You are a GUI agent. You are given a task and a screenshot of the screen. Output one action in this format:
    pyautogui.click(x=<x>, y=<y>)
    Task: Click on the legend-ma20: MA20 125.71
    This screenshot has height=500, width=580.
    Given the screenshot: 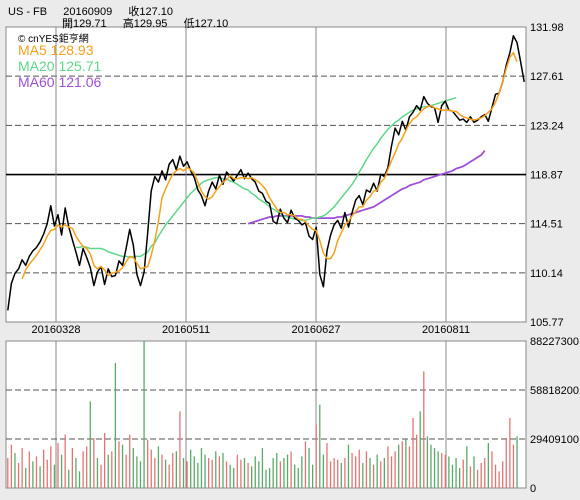 What is the action you would take?
    pyautogui.click(x=60, y=66)
    